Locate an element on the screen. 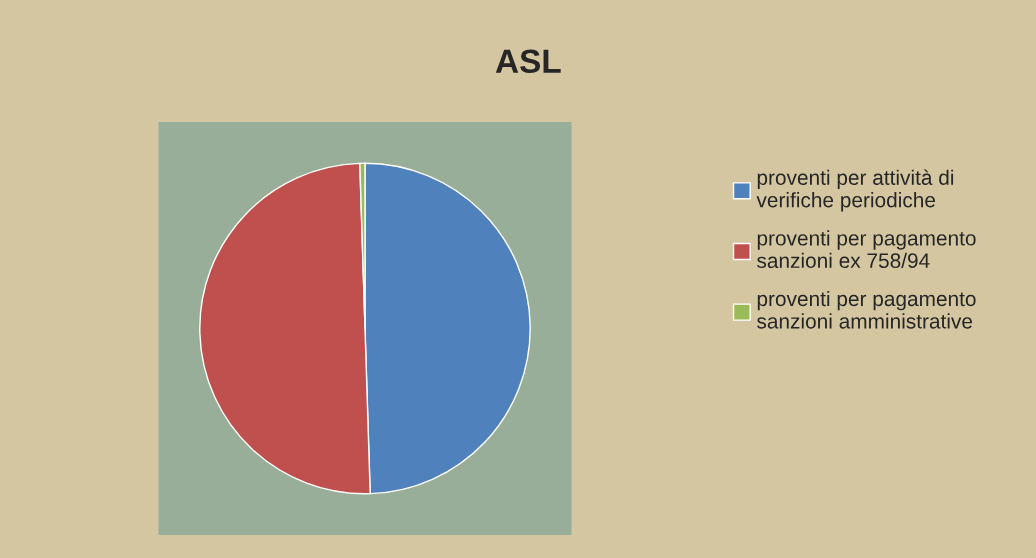 This screenshot has height=558, width=1036. legend-label: proventi per pagamento sanzioni ex 758/94 is located at coordinates (866, 249).